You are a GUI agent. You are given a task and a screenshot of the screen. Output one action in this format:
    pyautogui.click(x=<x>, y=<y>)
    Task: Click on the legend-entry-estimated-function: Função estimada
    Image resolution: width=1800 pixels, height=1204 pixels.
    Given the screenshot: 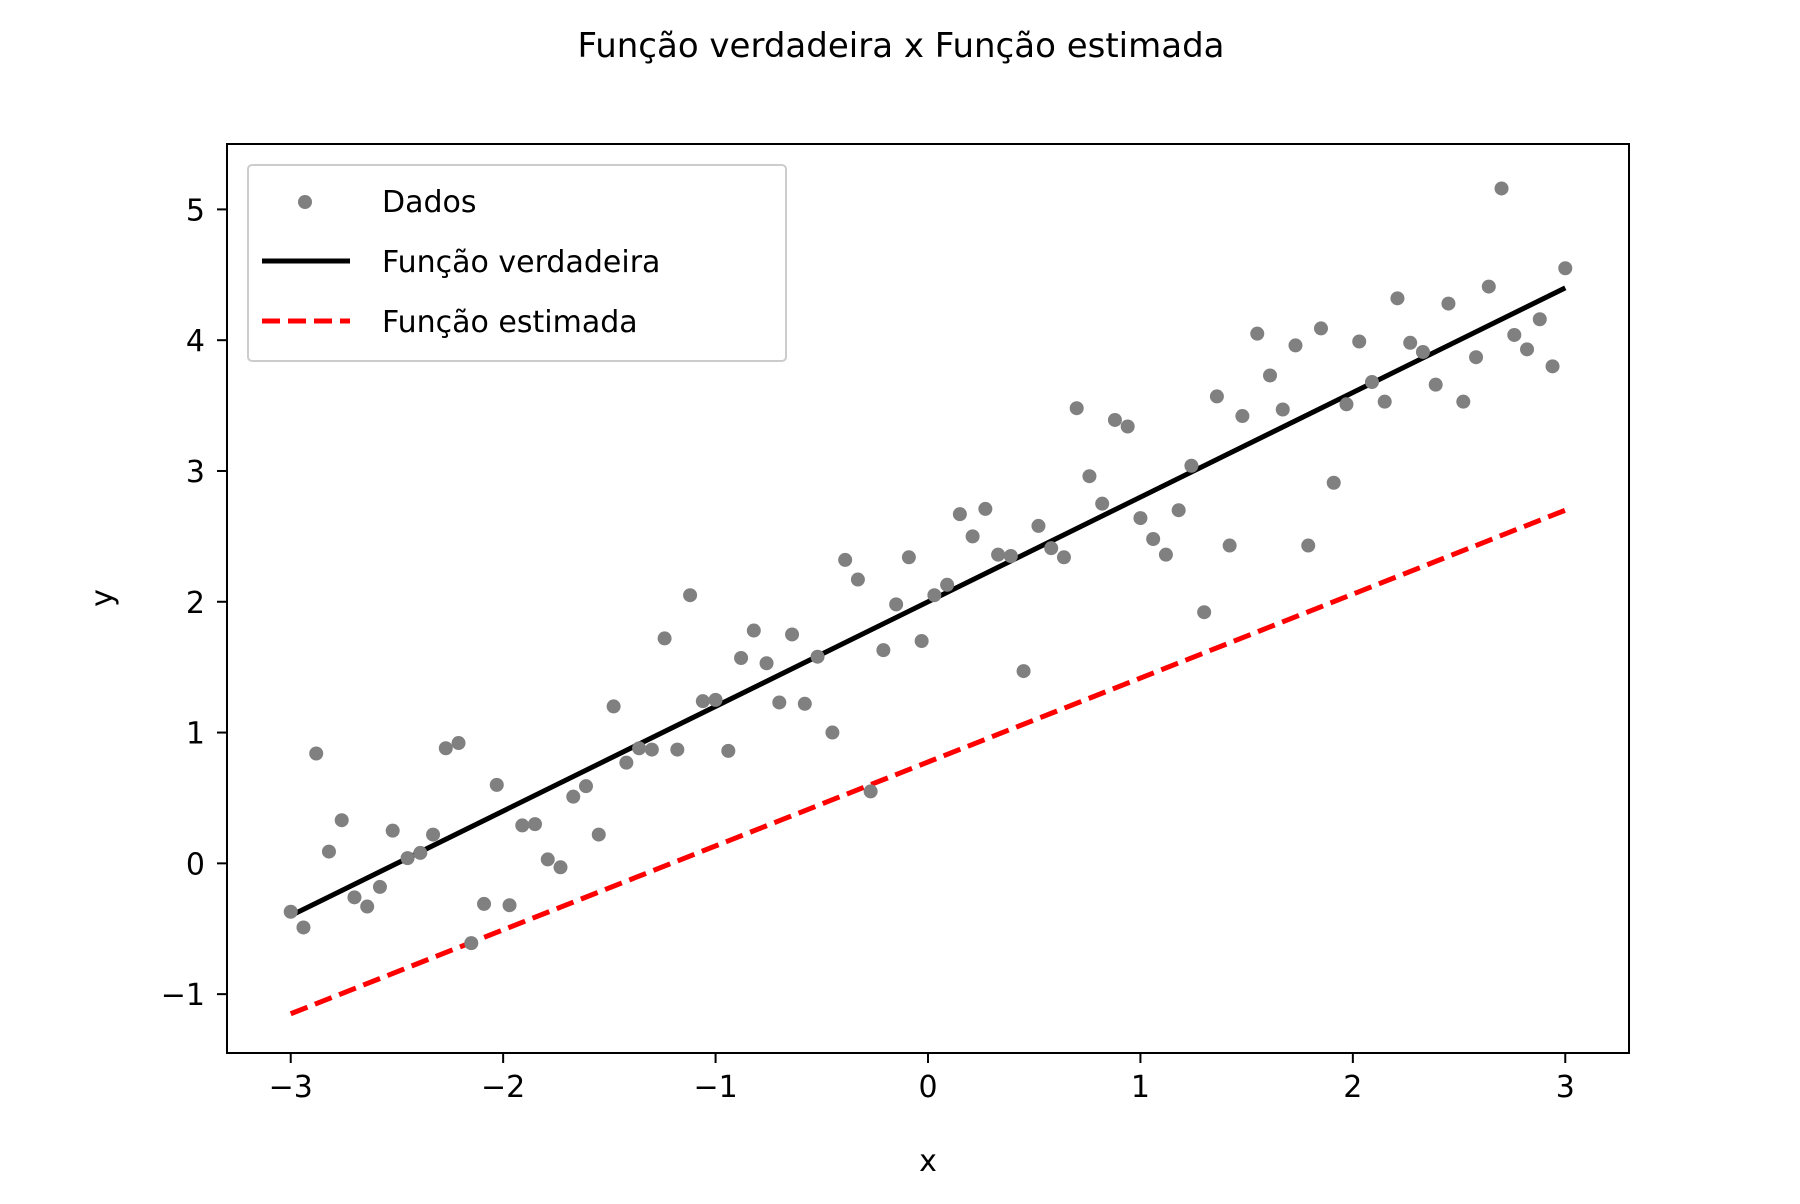 What is the action you would take?
    pyautogui.click(x=450, y=322)
    